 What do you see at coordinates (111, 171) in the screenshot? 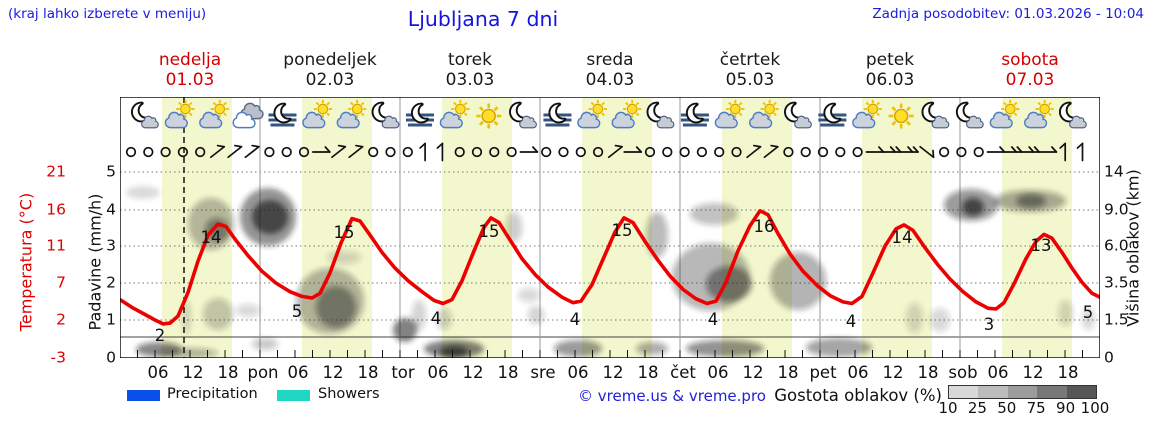
I see `precip-tick-5: 5` at bounding box center [111, 171].